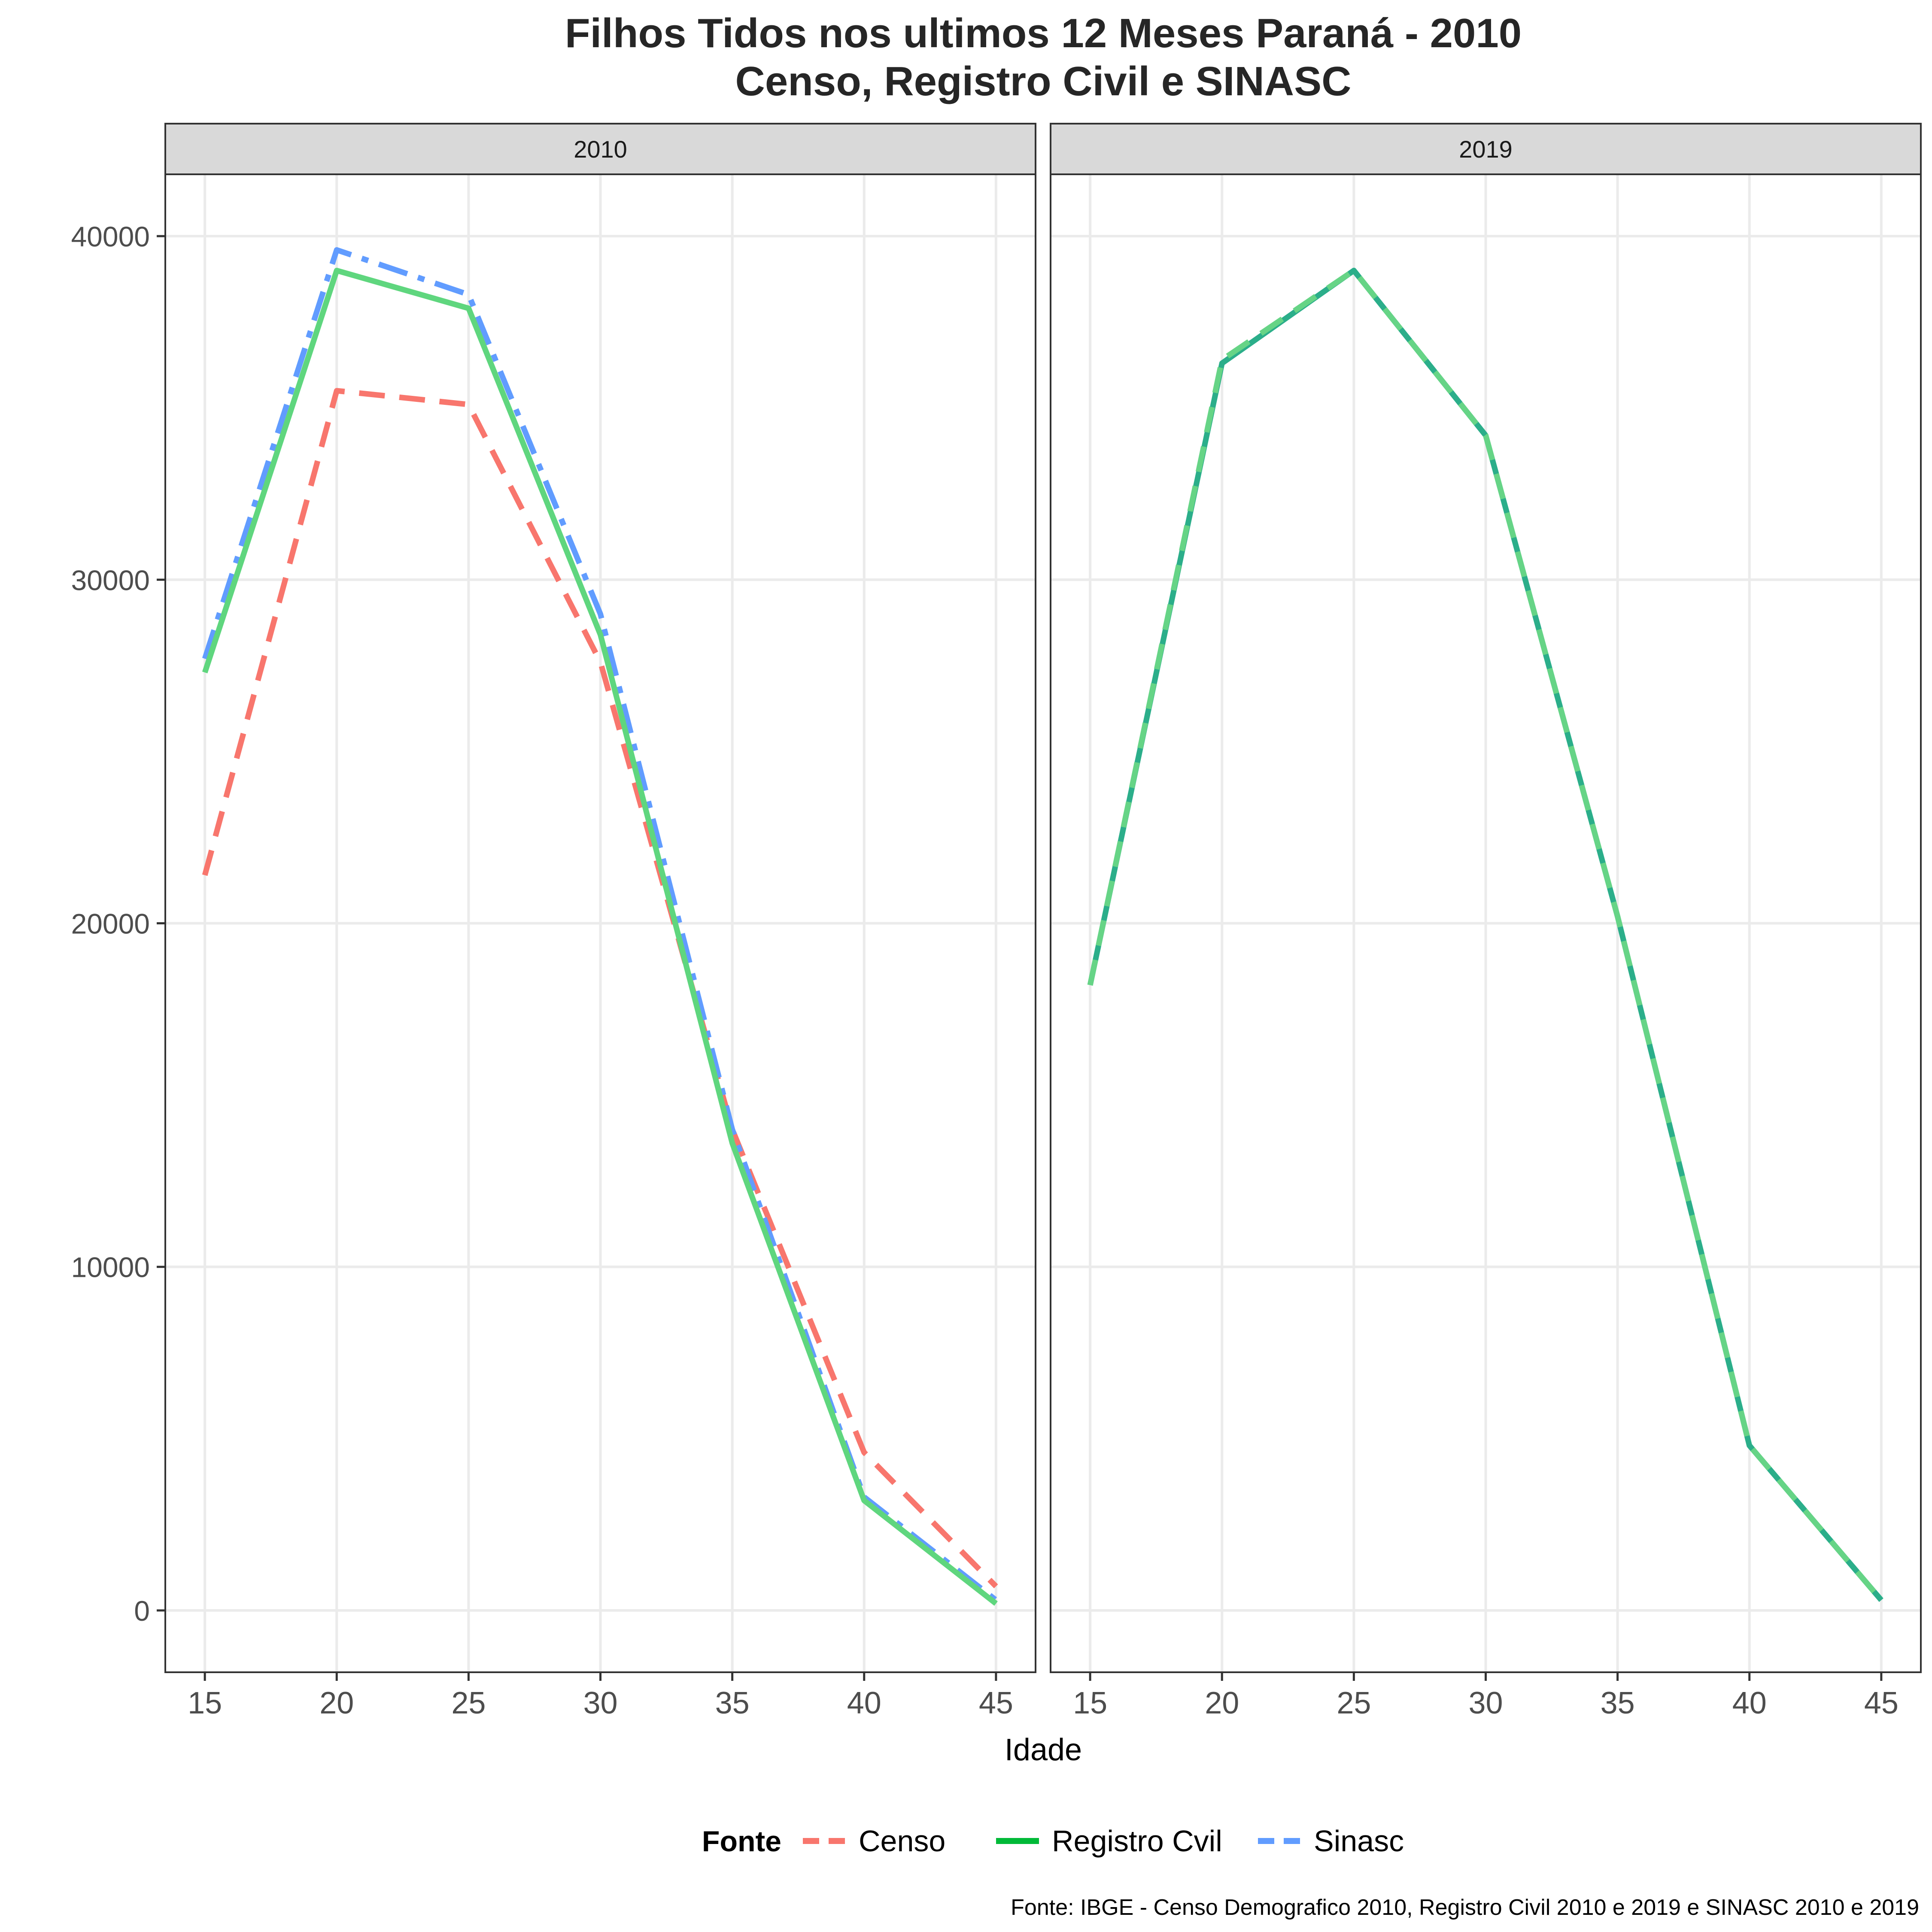  I want to click on facet-strip-label: 2019, so click(1486, 149).